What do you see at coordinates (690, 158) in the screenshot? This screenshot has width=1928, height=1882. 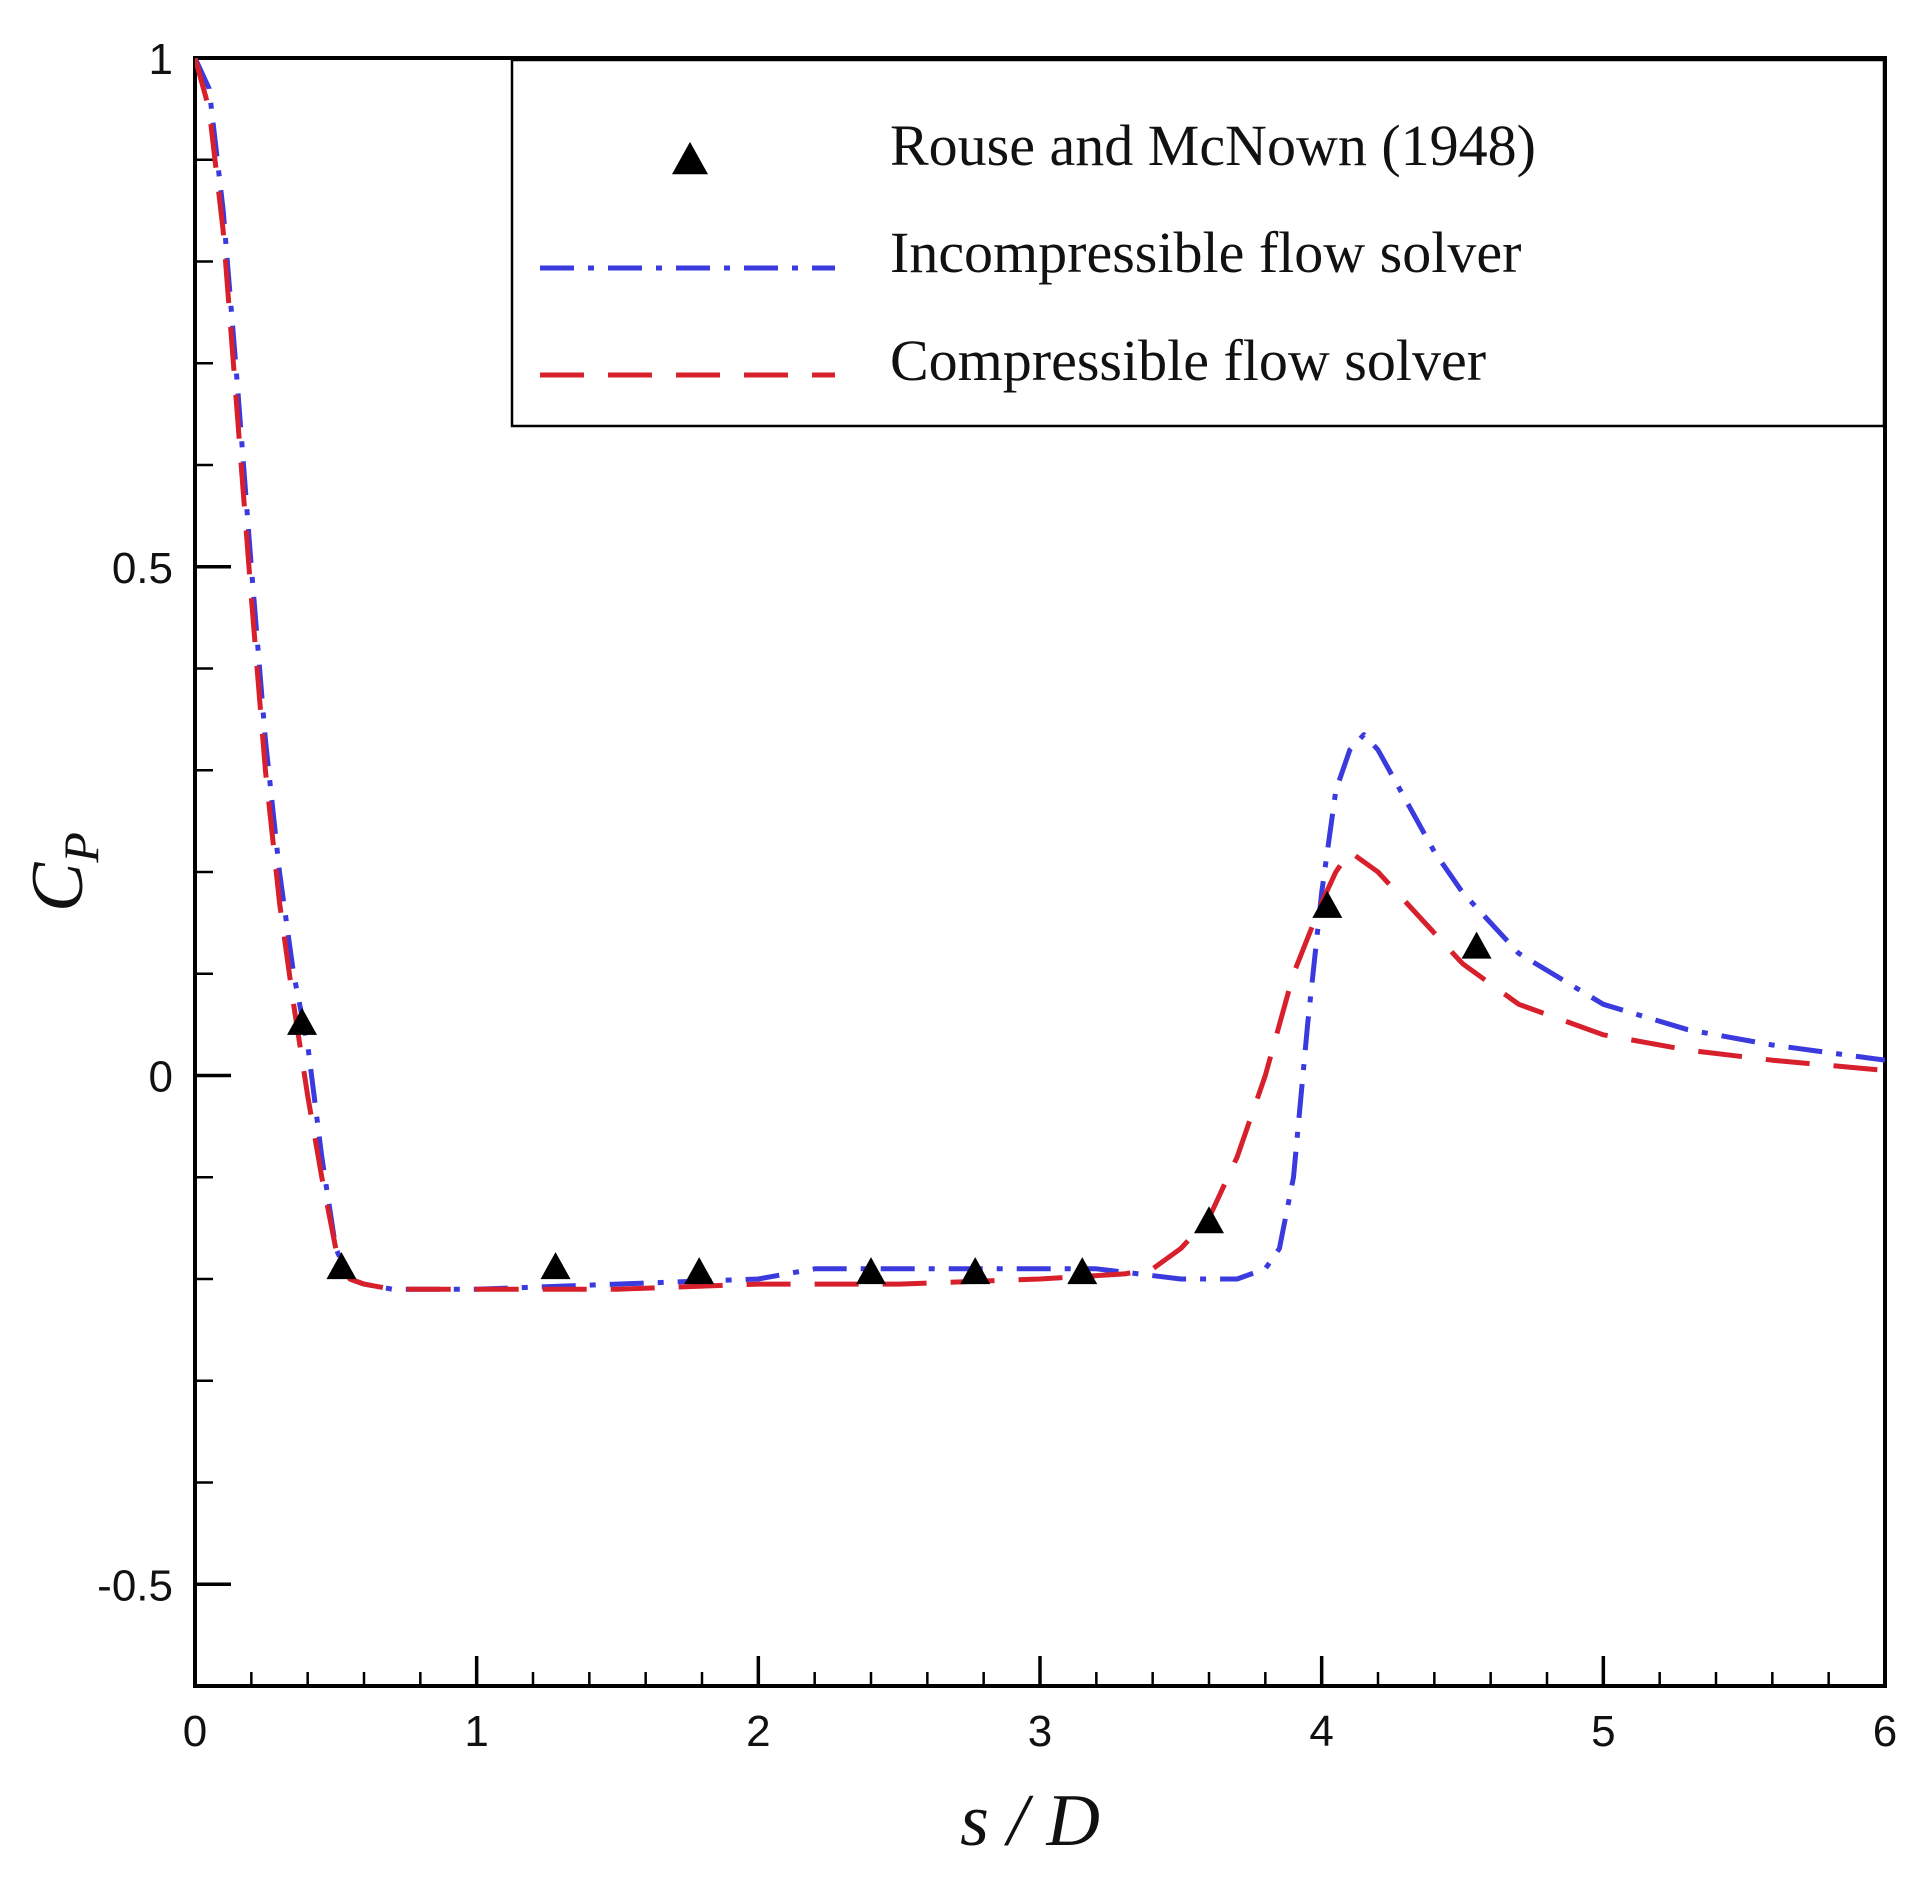 I see `legend-key-rouse-mcnown` at bounding box center [690, 158].